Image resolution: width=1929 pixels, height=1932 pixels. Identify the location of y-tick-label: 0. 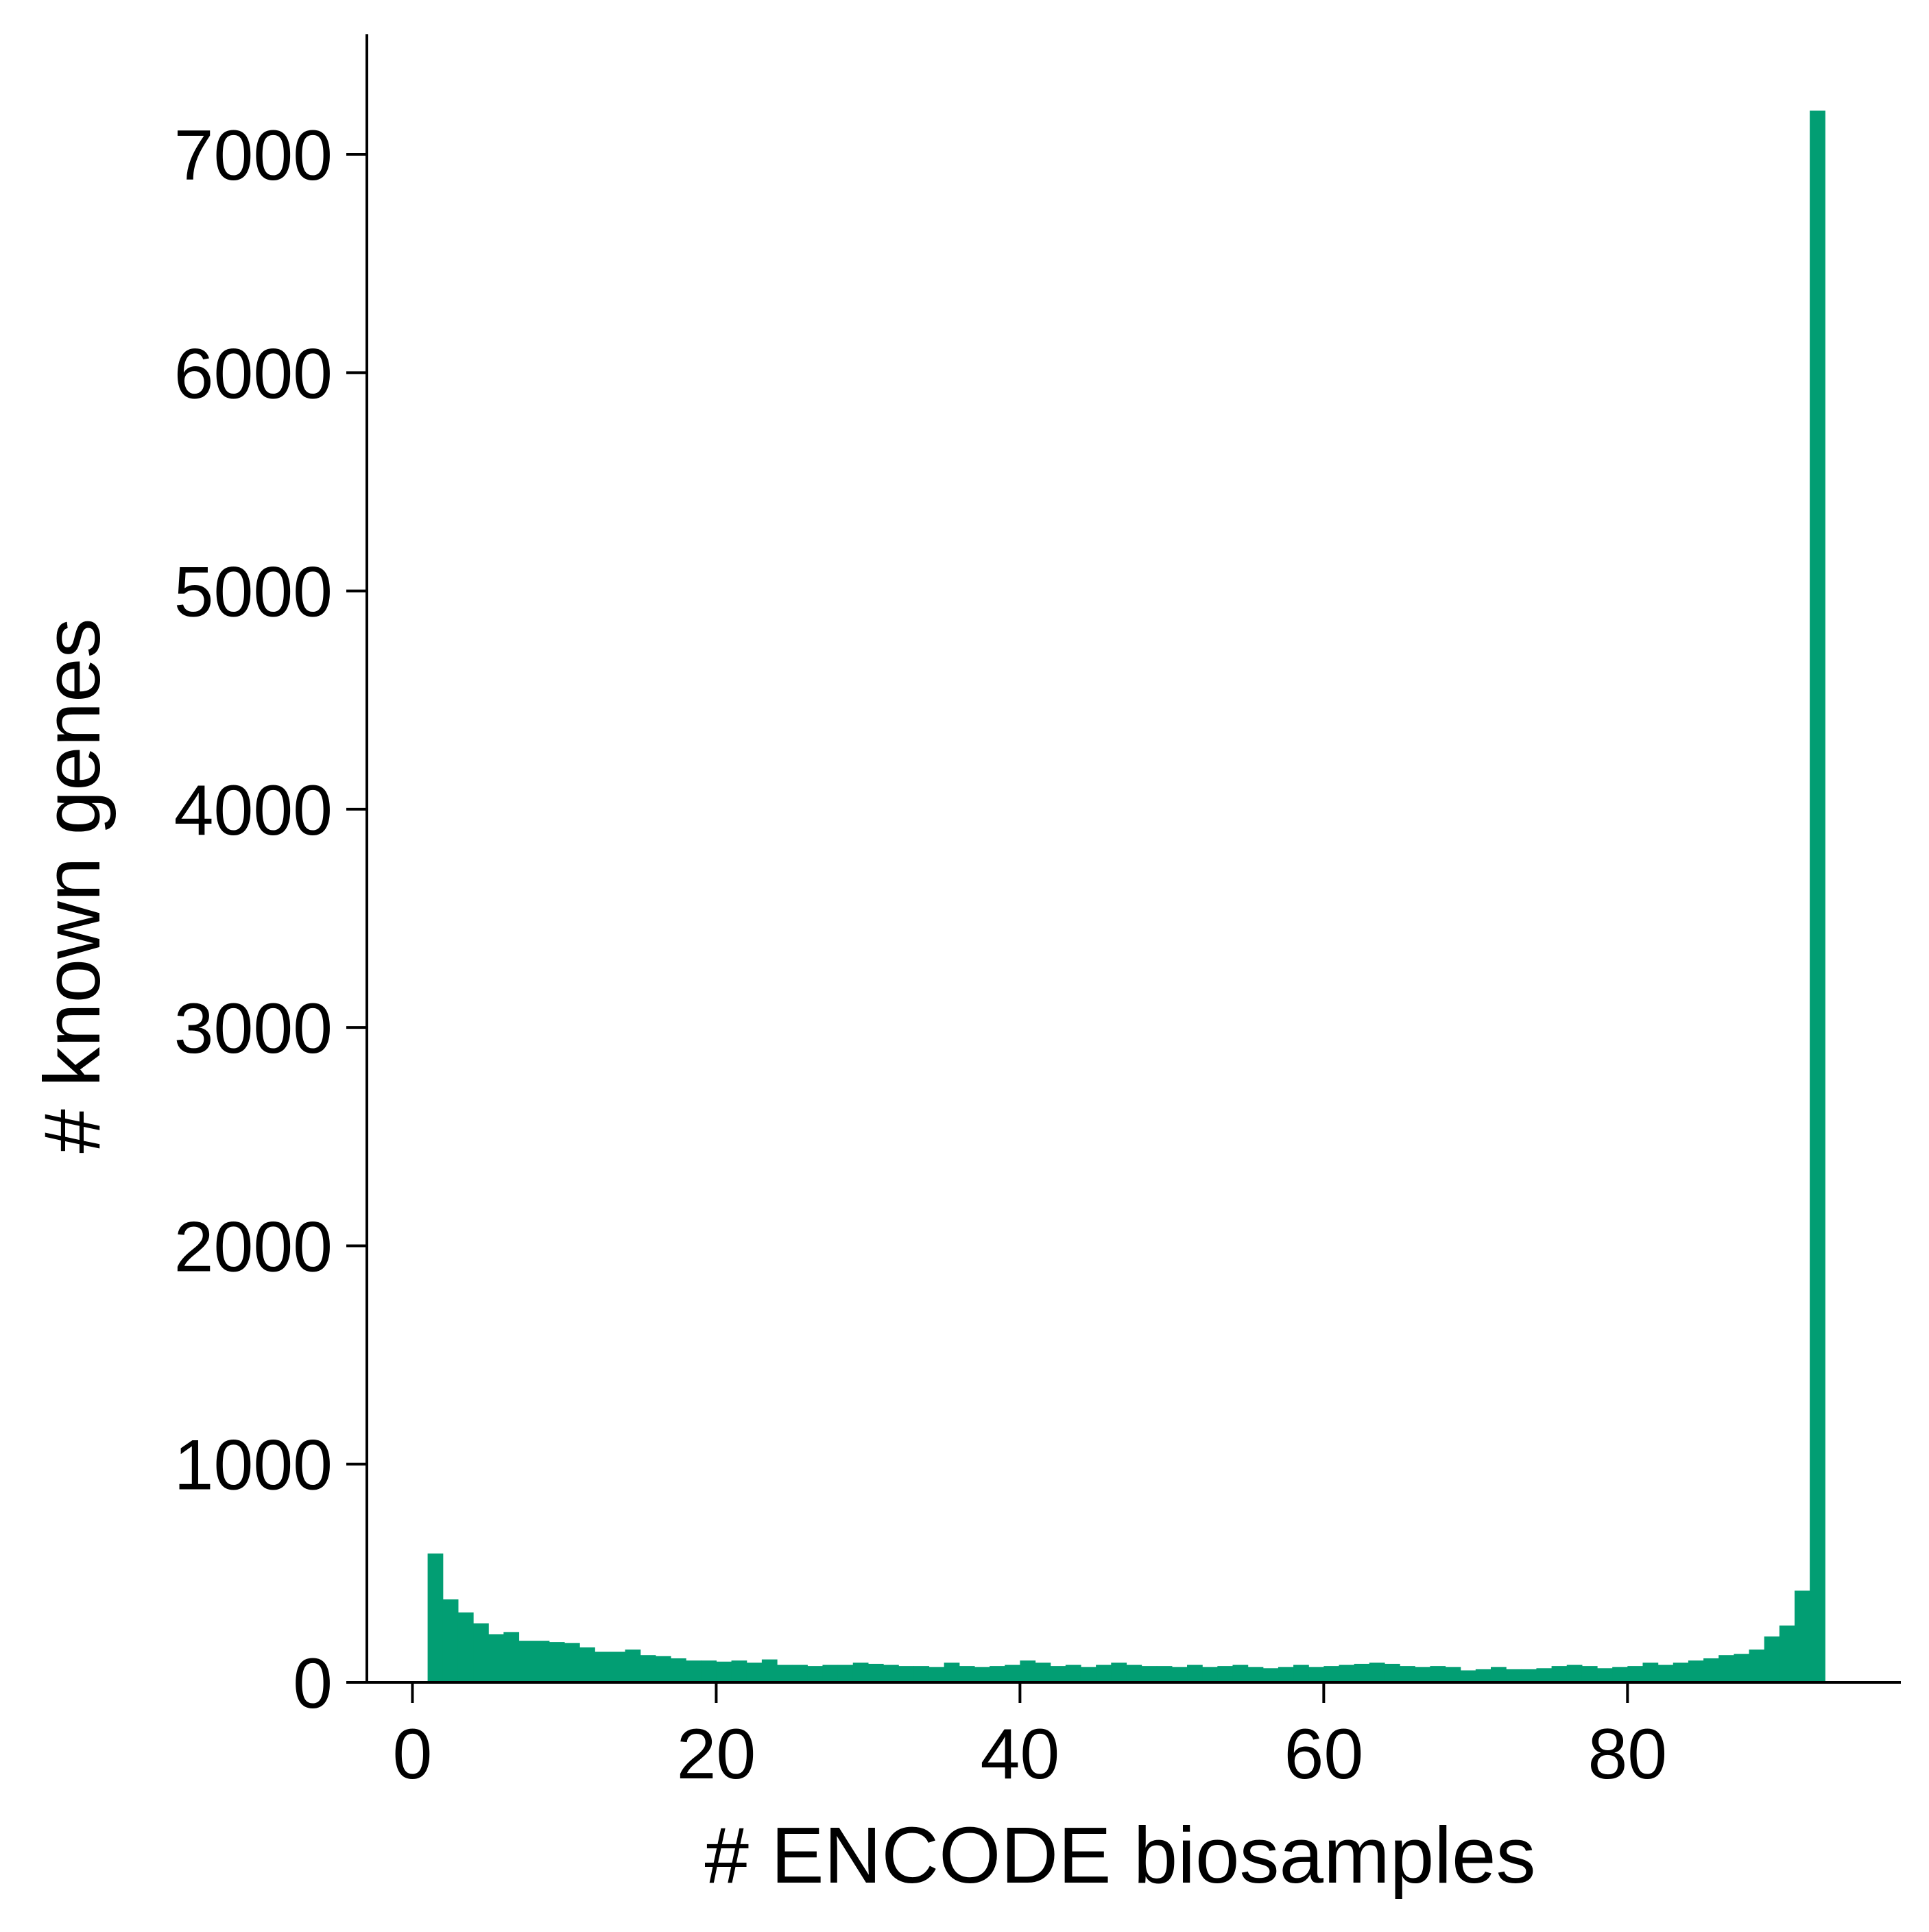
(313, 1684).